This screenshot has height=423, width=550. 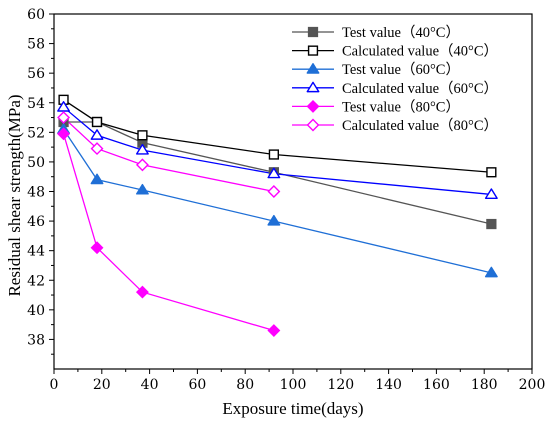 I want to click on x-tick-label: 0, so click(x=54, y=385).